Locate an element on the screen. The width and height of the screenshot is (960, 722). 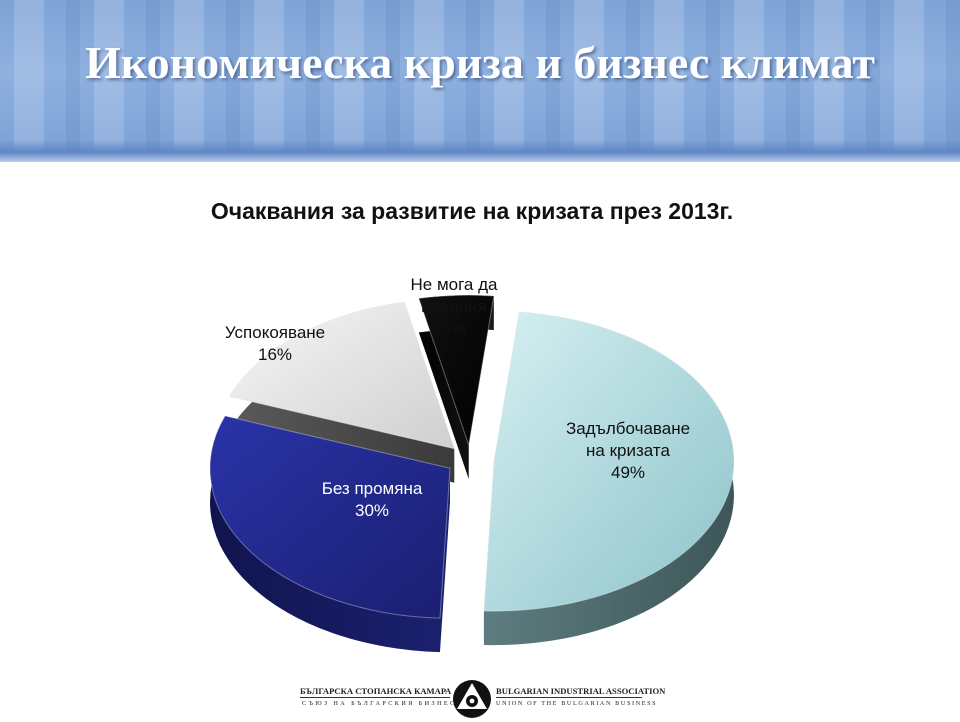
banner-edge is located at coordinates (480, 151).